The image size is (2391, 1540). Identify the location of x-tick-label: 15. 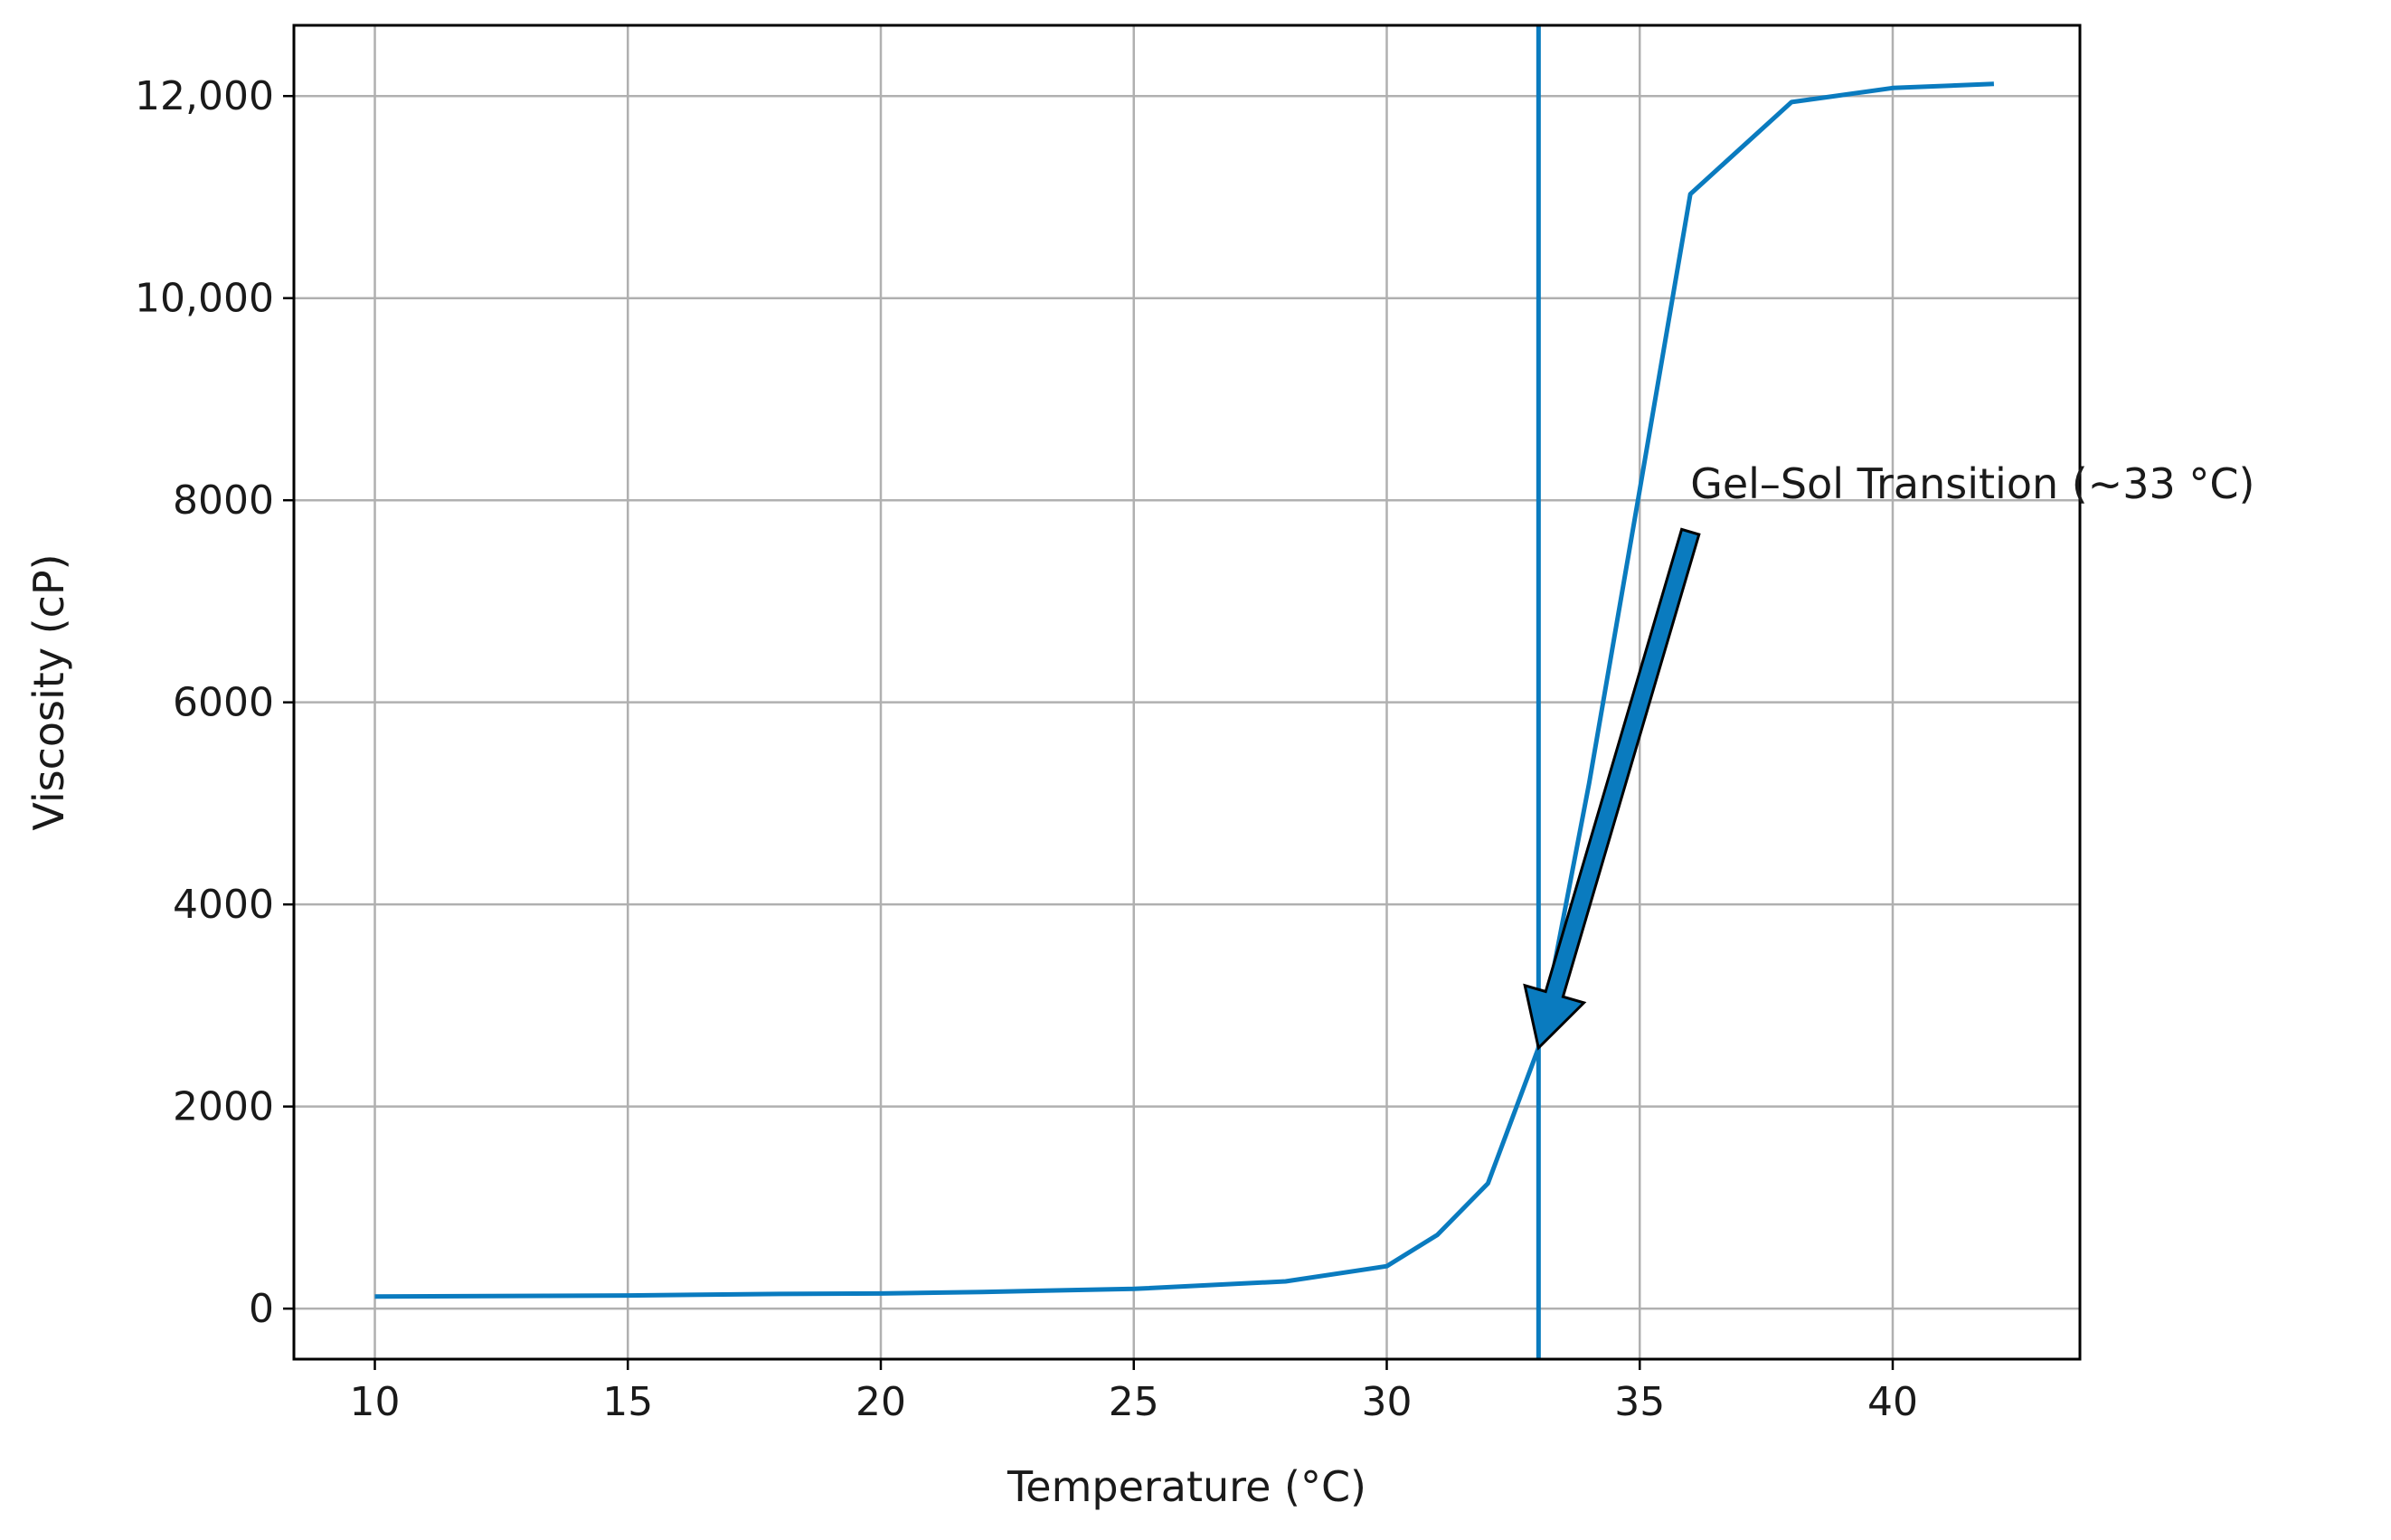
(627, 1402).